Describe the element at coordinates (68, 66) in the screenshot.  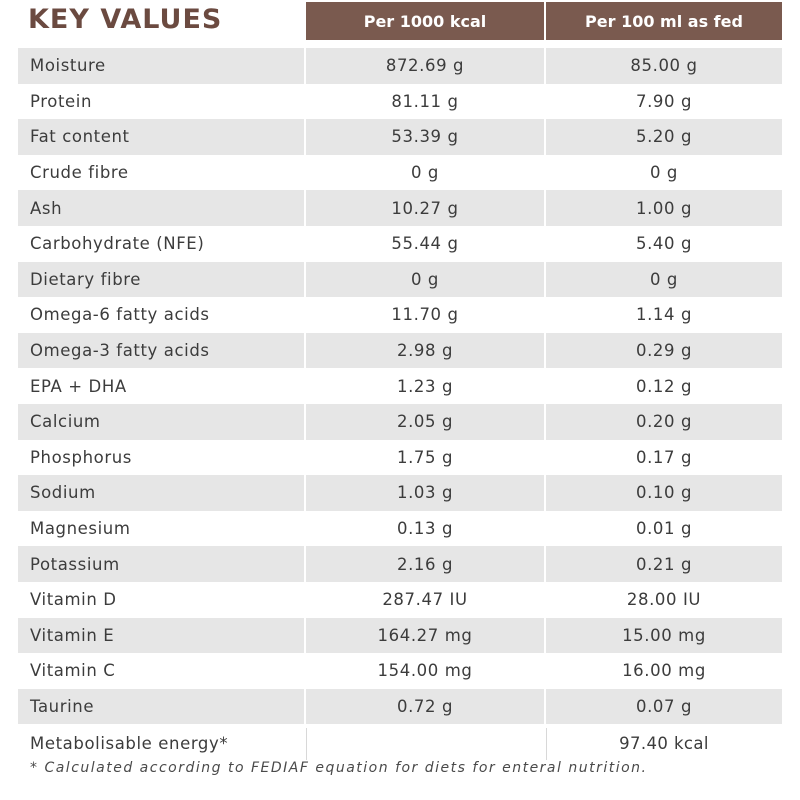
I see `nutrient-name: Moisture` at that location.